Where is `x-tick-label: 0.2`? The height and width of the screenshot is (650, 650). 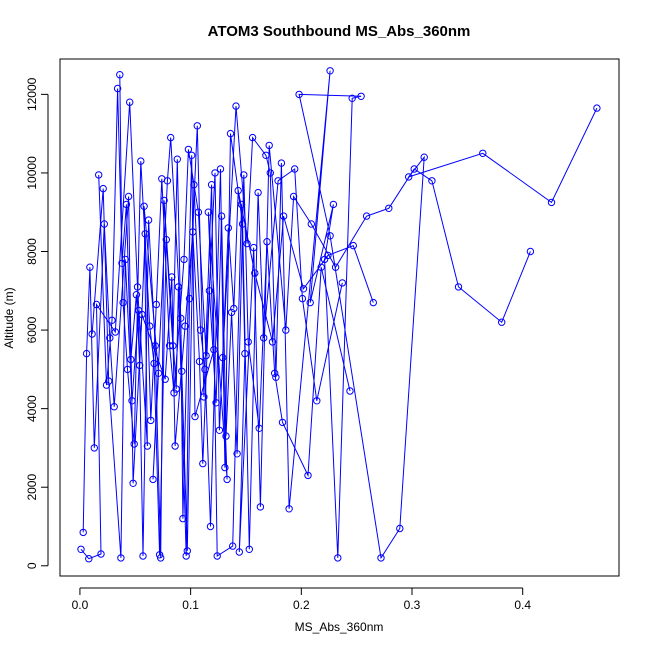 x-tick-label: 0.2 is located at coordinates (301, 605).